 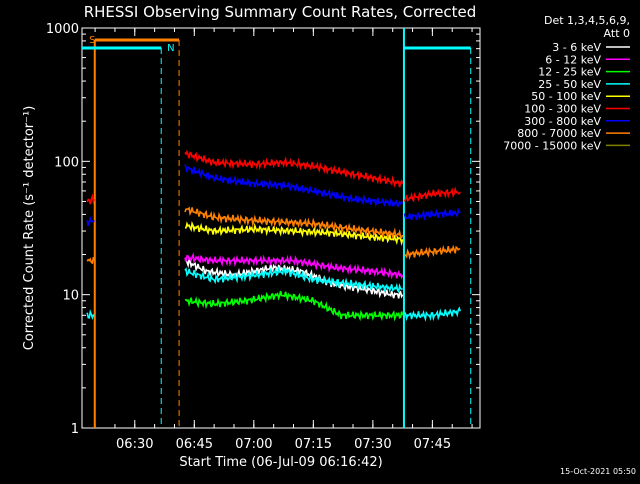 What do you see at coordinates (313, 444) in the screenshot?
I see `x-tick-label: 07:15` at bounding box center [313, 444].